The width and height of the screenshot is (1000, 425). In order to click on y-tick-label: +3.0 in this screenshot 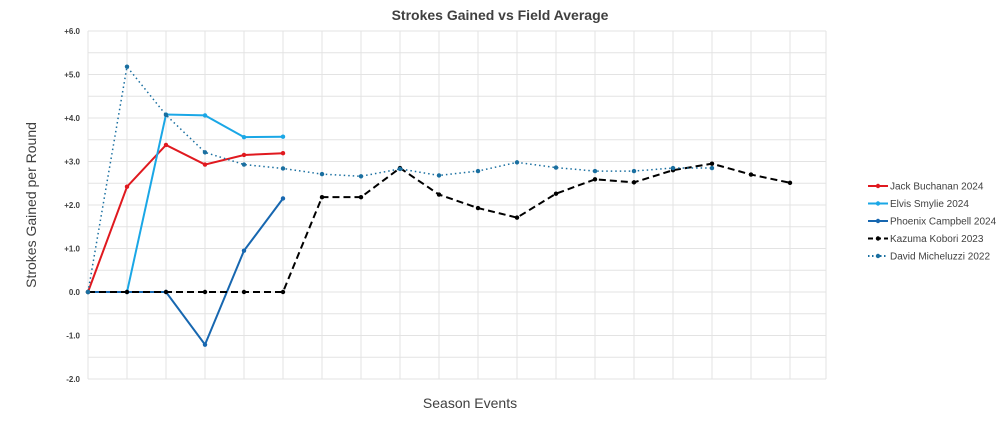, I will do `click(72, 162)`.